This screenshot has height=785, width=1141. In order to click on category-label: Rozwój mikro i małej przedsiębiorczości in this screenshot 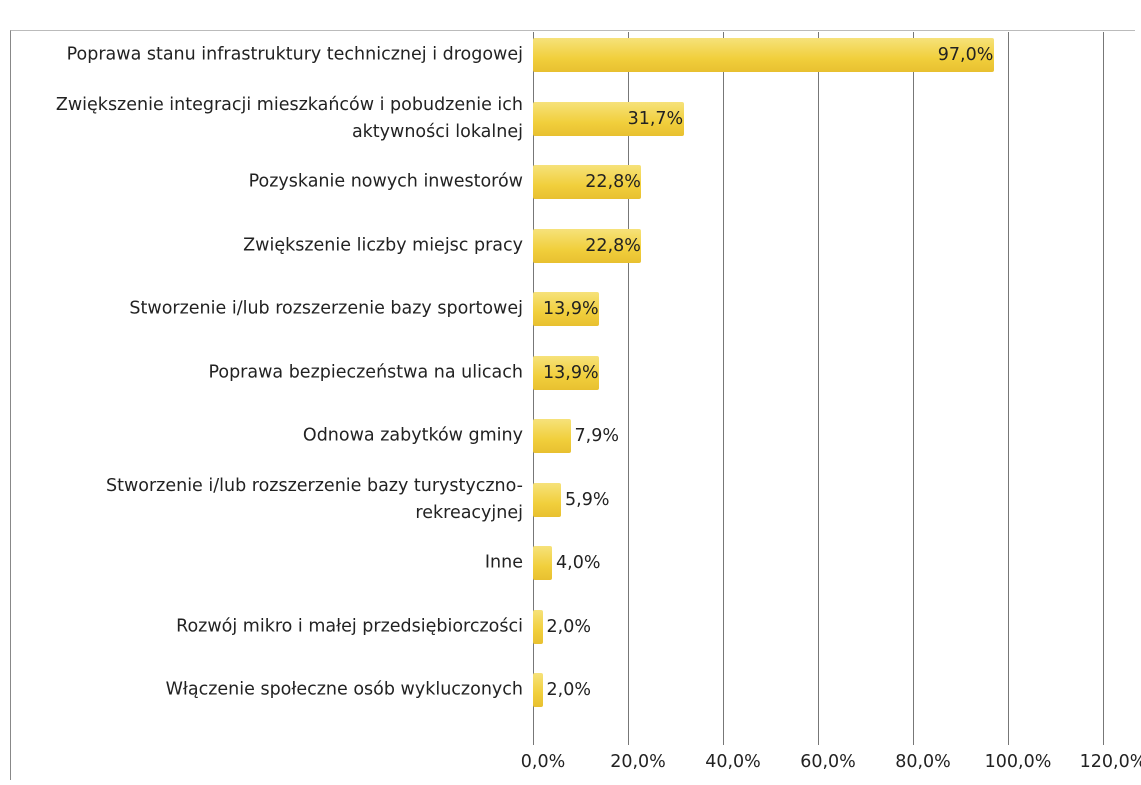, I will do `click(349, 626)`.